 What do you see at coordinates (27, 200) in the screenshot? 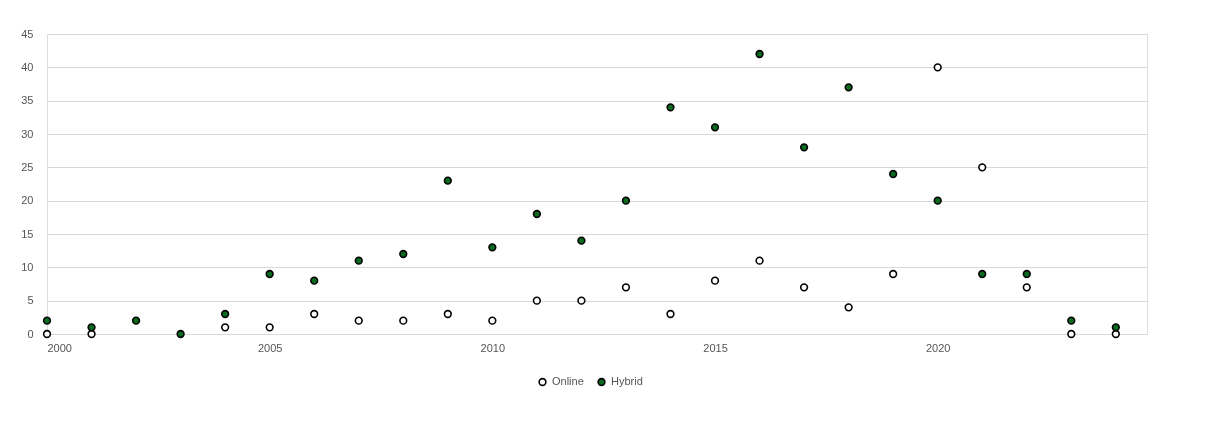
I see `y-tick-label: 20` at bounding box center [27, 200].